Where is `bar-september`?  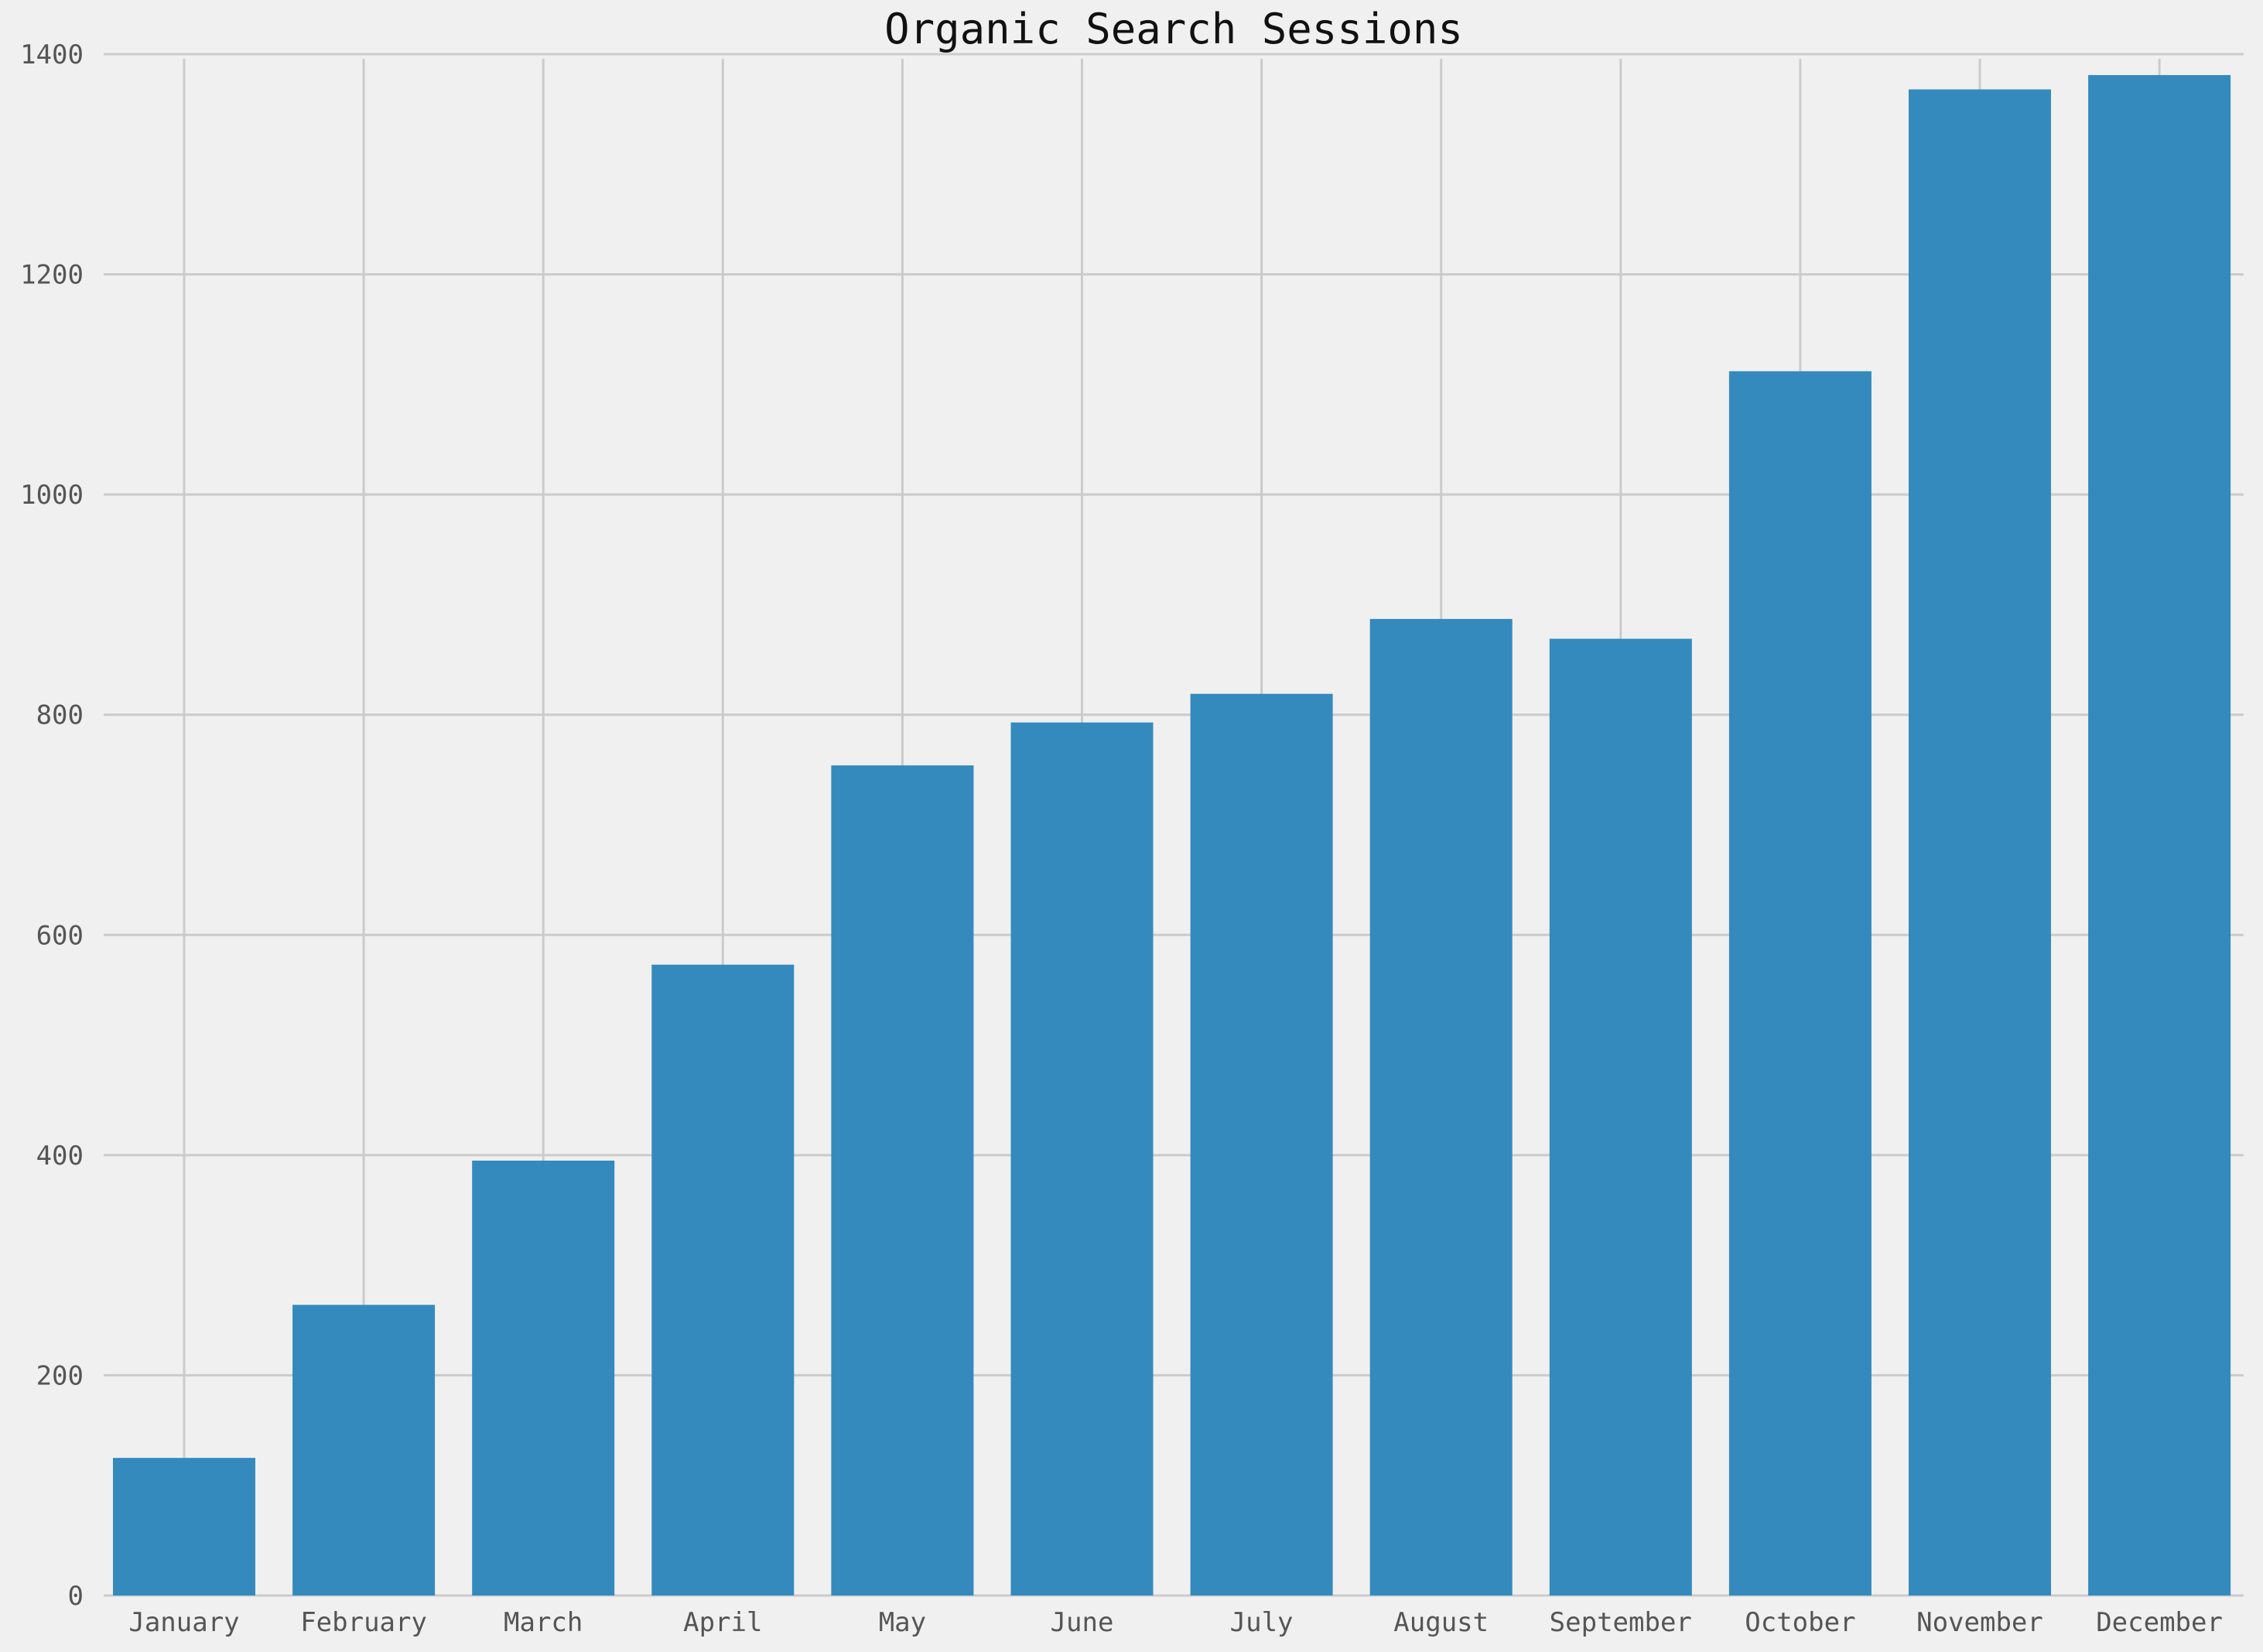
bar-september is located at coordinates (1620, 1117).